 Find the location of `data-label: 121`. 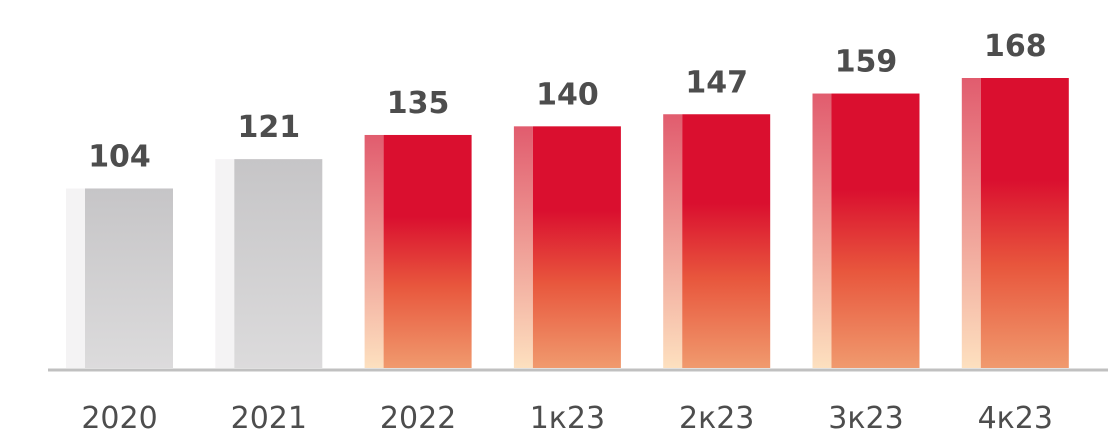

data-label: 121 is located at coordinates (268, 127).